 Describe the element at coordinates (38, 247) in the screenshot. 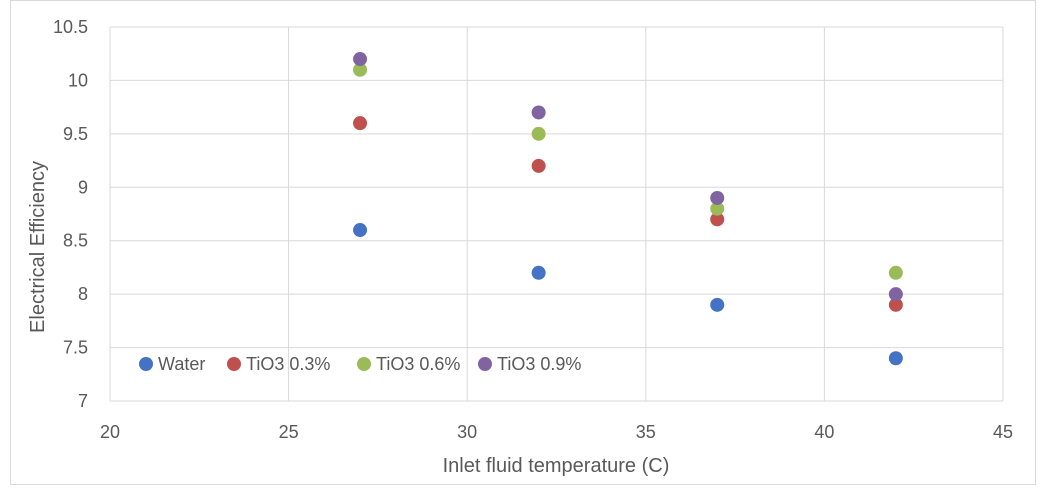

I see `y-axis-label: Electrical Efficiency` at that location.